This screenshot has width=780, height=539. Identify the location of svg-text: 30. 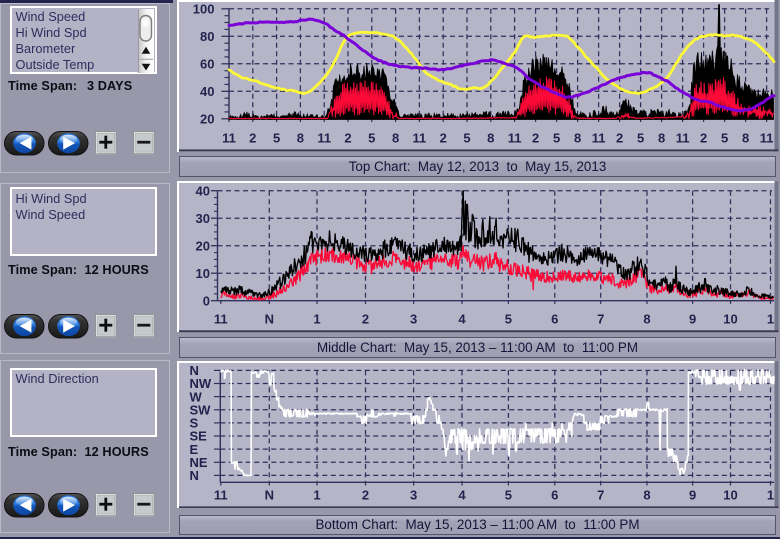
(203, 218).